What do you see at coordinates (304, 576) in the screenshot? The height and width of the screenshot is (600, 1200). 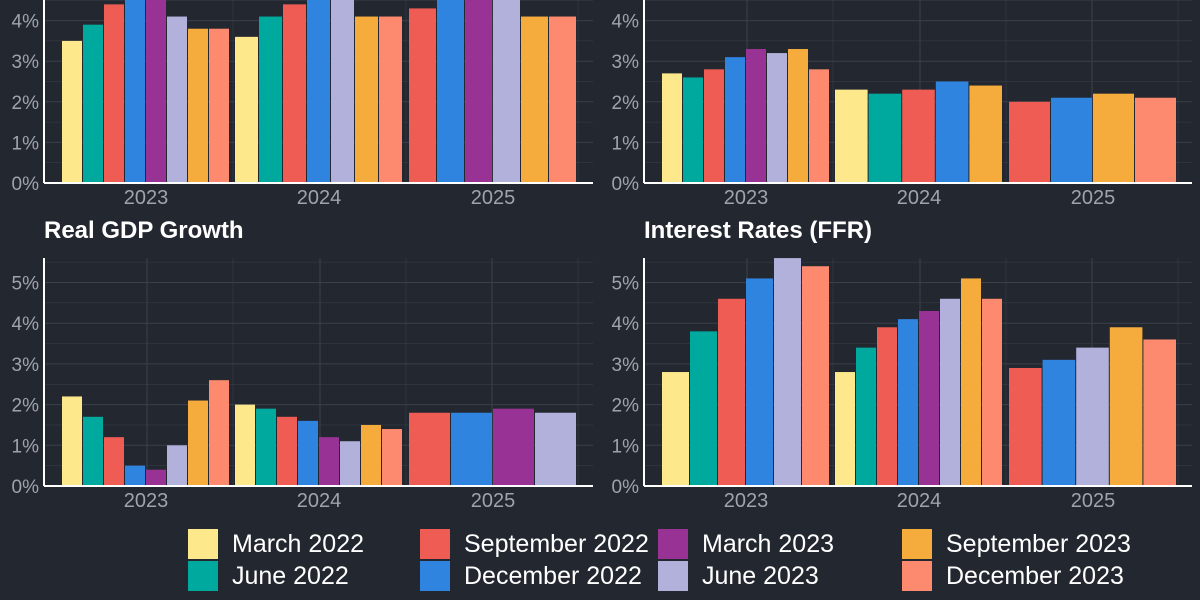 I see `legend-item-june-2022: June 2022` at bounding box center [304, 576].